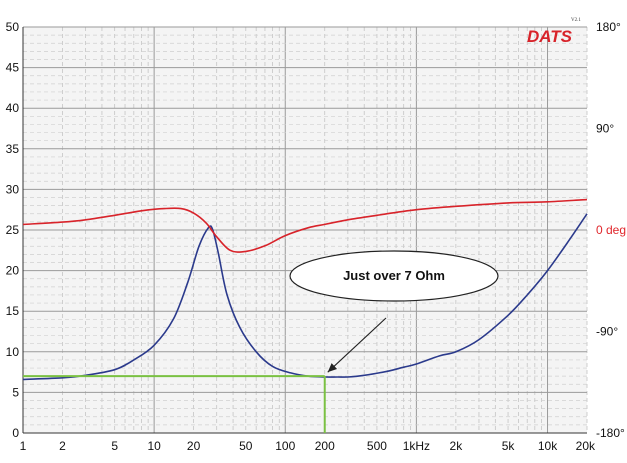  Describe the element at coordinates (548, 446) in the screenshot. I see `x-tick-label: 10k` at that location.